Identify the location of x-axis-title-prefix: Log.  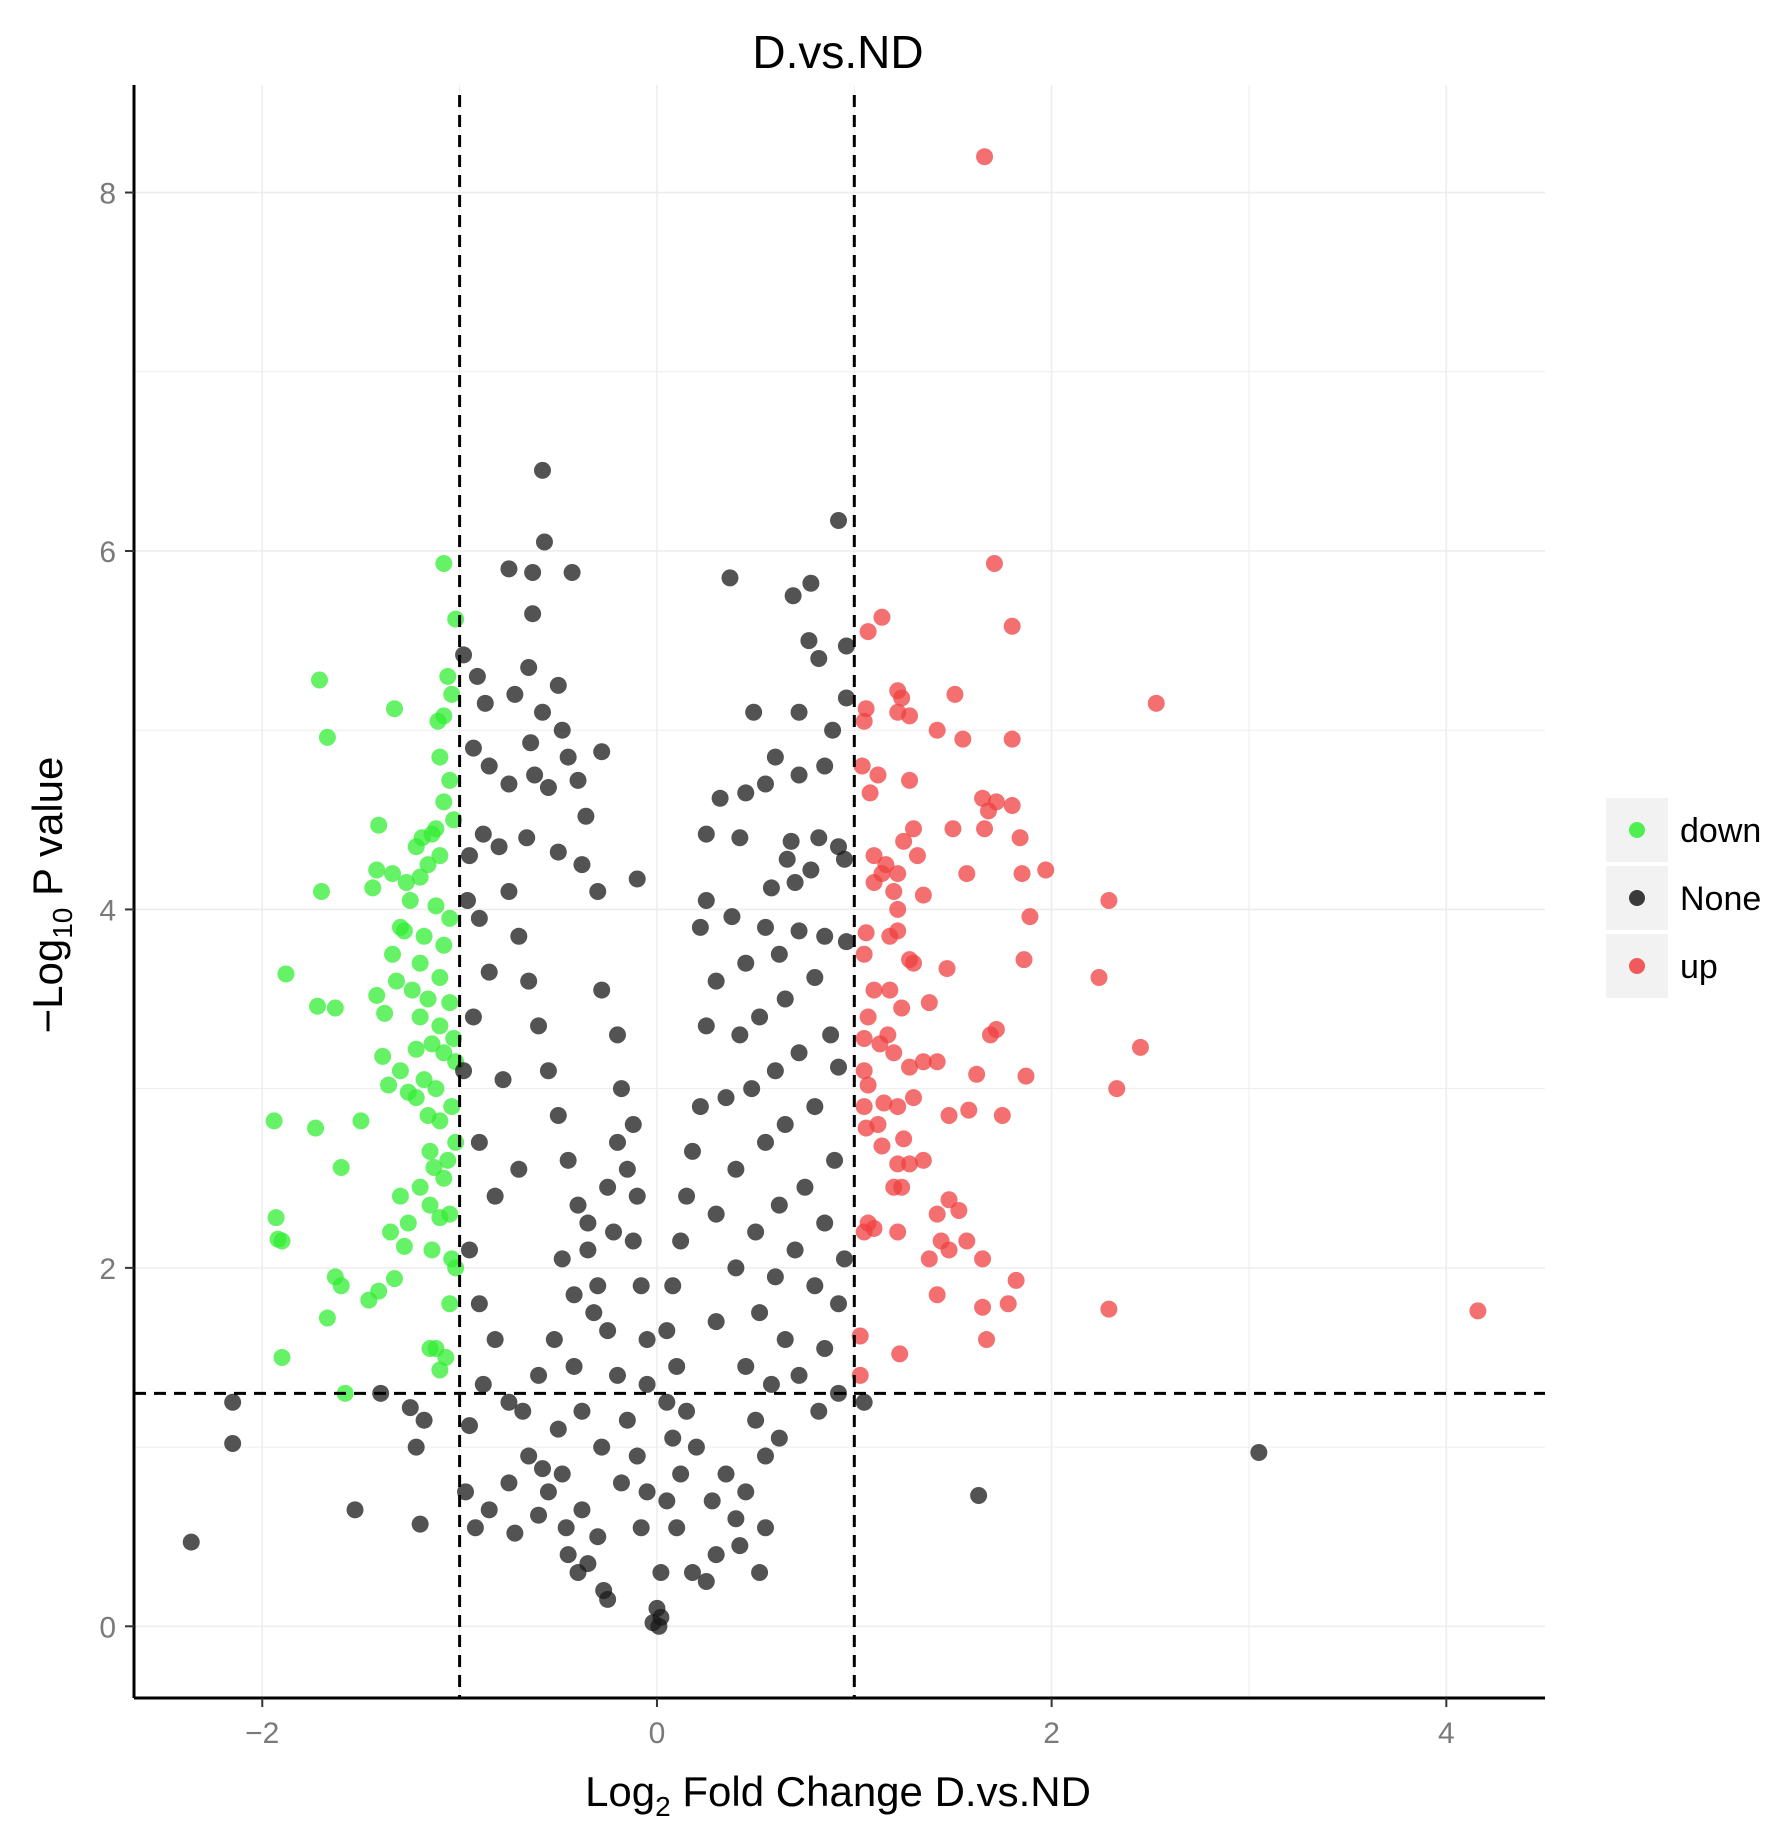
(620, 1791).